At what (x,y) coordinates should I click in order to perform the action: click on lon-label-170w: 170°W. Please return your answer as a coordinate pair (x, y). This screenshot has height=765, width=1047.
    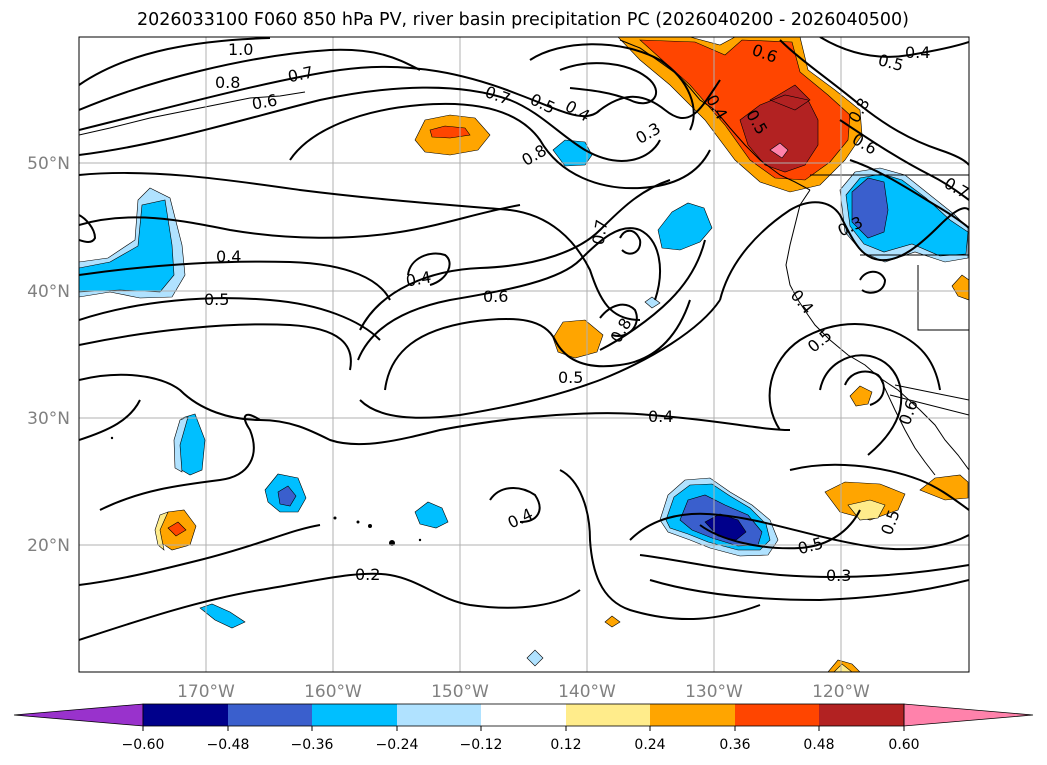
    Looking at the image, I should click on (206, 692).